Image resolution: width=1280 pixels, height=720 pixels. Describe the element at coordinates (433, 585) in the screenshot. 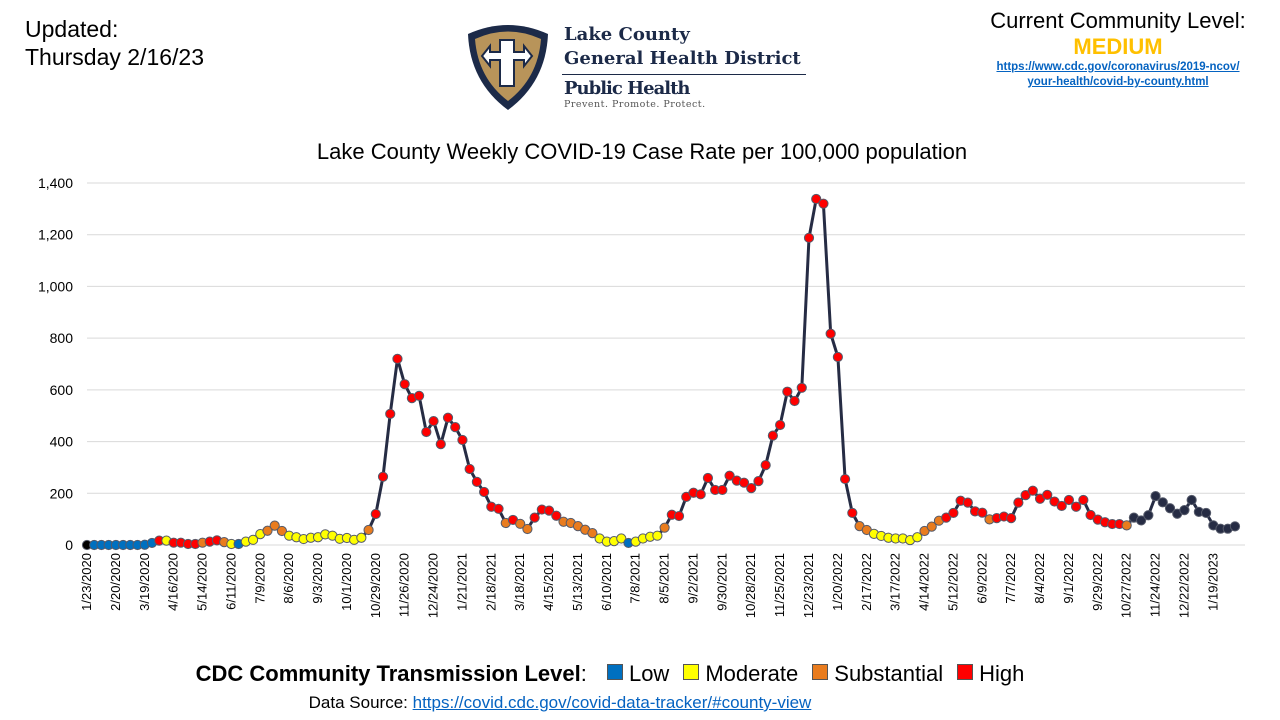

I see `x-tick-label: 12/24/2020` at that location.